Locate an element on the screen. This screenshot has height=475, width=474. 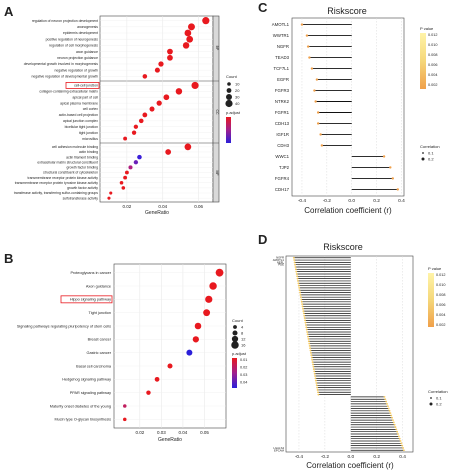
panel-c-corr-legend-label-1: 0.1 is located at coordinates (431, 153).